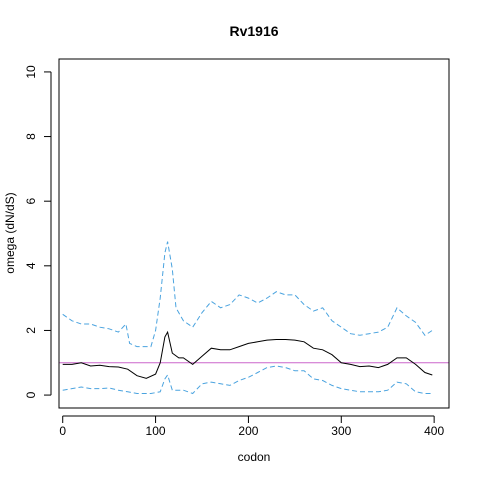 Image resolution: width=480 pixels, height=480 pixels. What do you see at coordinates (31, 201) in the screenshot?
I see `y-tick-label: 6` at bounding box center [31, 201].